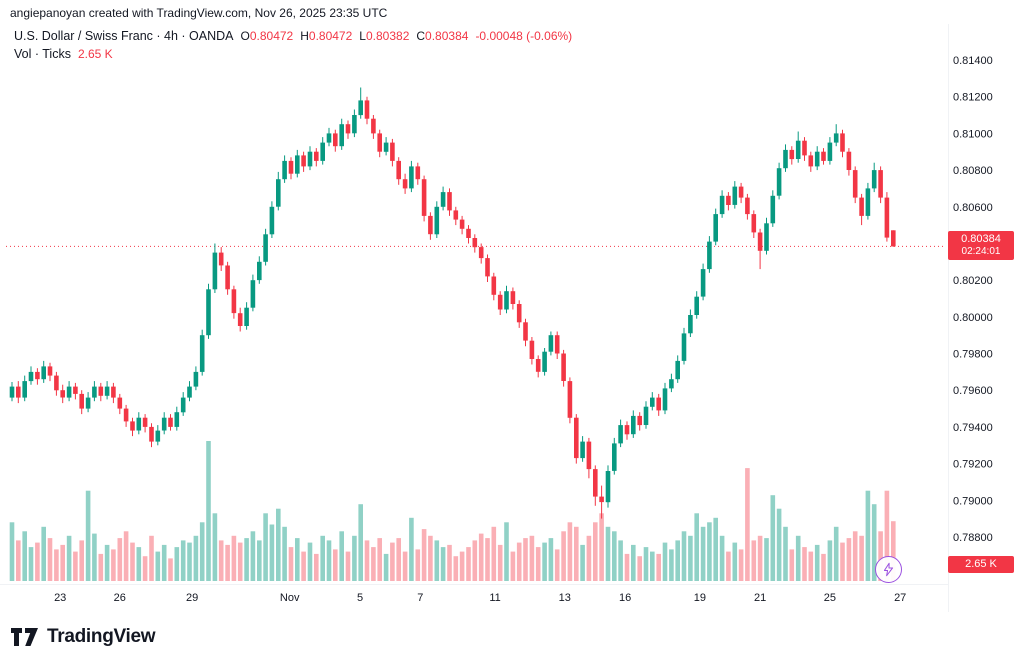  Describe the element at coordinates (888, 569) in the screenshot. I see `flash-icon-button` at that location.